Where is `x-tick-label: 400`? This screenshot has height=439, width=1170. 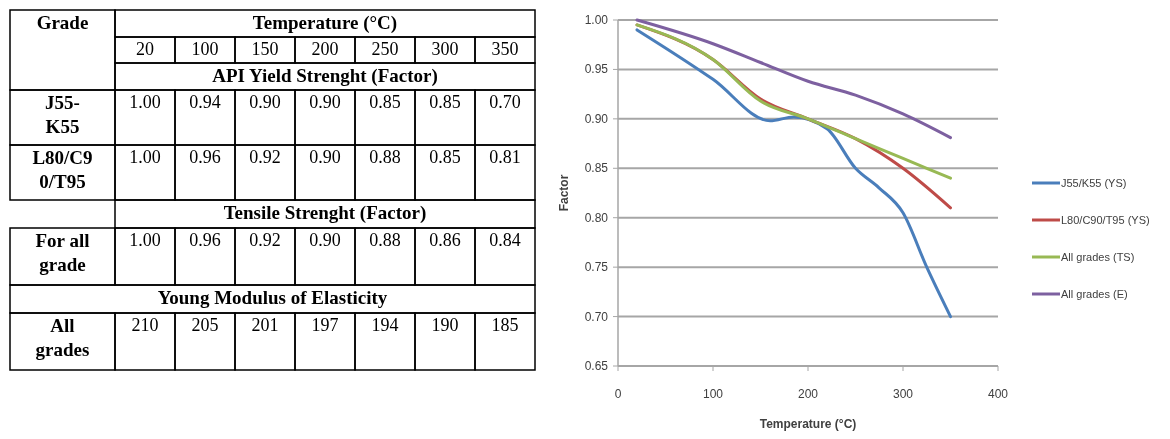 x-tick-label: 400 is located at coordinates (998, 394).